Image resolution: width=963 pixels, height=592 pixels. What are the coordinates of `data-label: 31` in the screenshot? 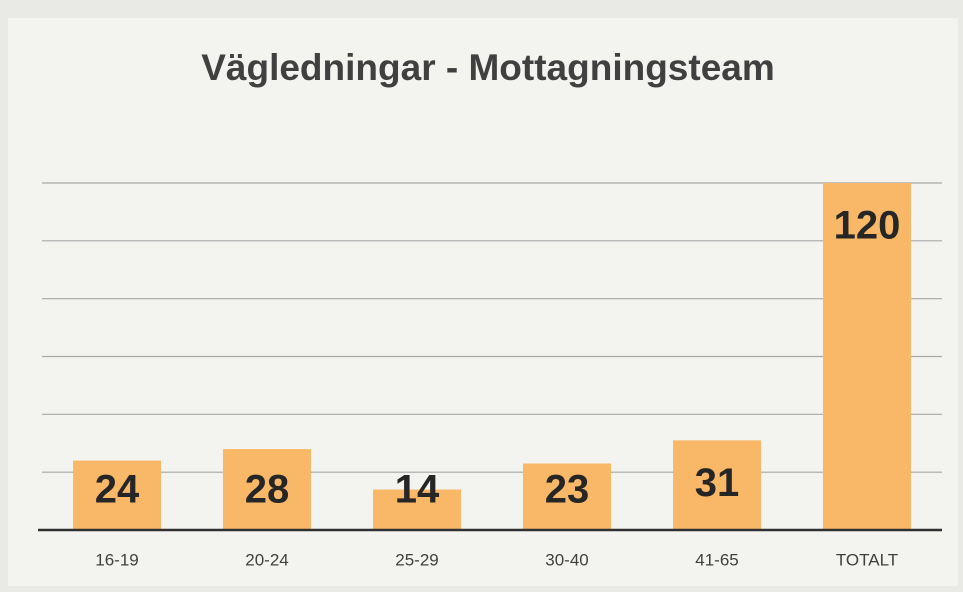 It's located at (717, 483).